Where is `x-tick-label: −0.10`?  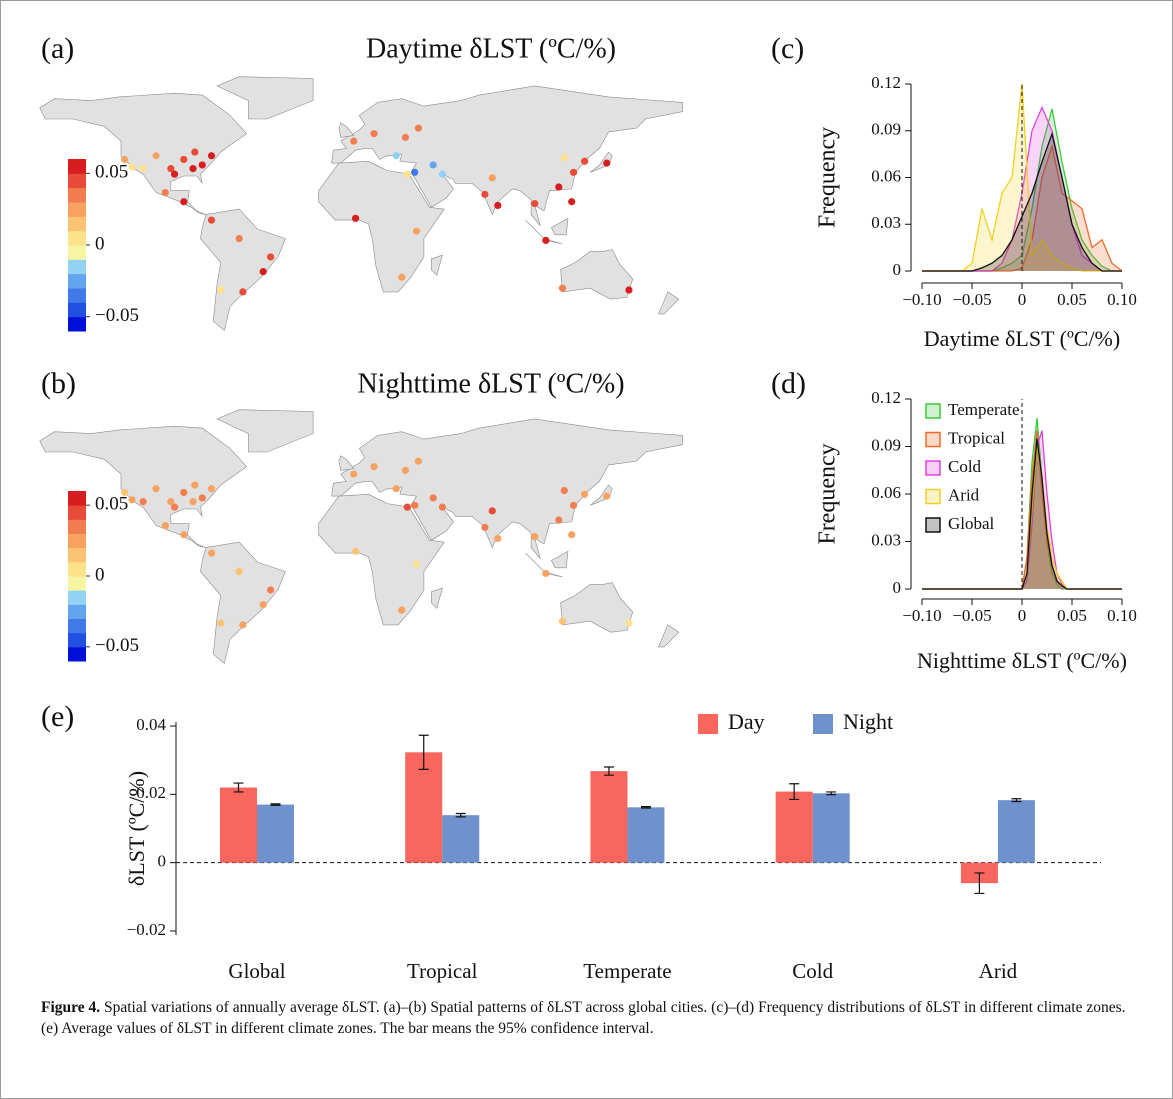 x-tick-label: −0.10 is located at coordinates (921, 299).